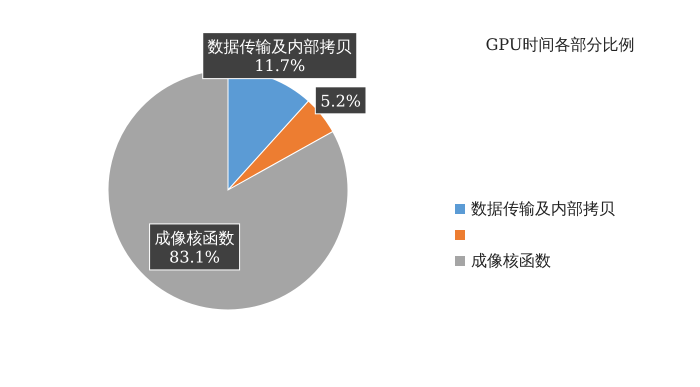 The width and height of the screenshot is (700, 387). Describe the element at coordinates (511, 260) in the screenshot. I see `legend-label: 成像核函数` at that location.